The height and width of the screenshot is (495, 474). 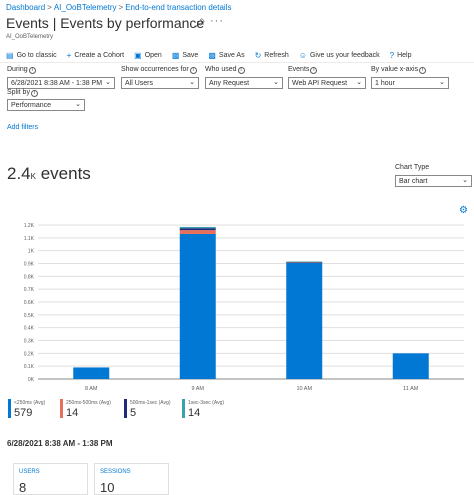 I want to click on legend-series-total: 5, so click(x=133, y=413).